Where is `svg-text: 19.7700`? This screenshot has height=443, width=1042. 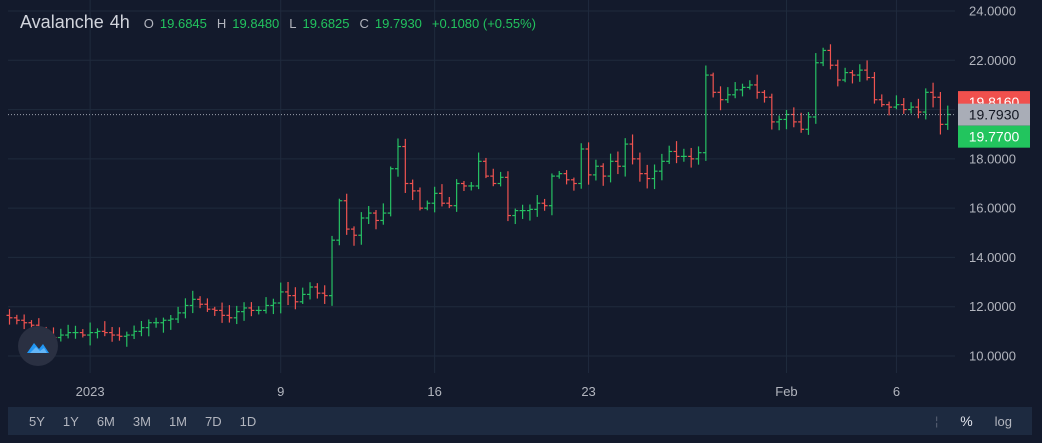 svg-text: 19.7700 is located at coordinates (994, 137).